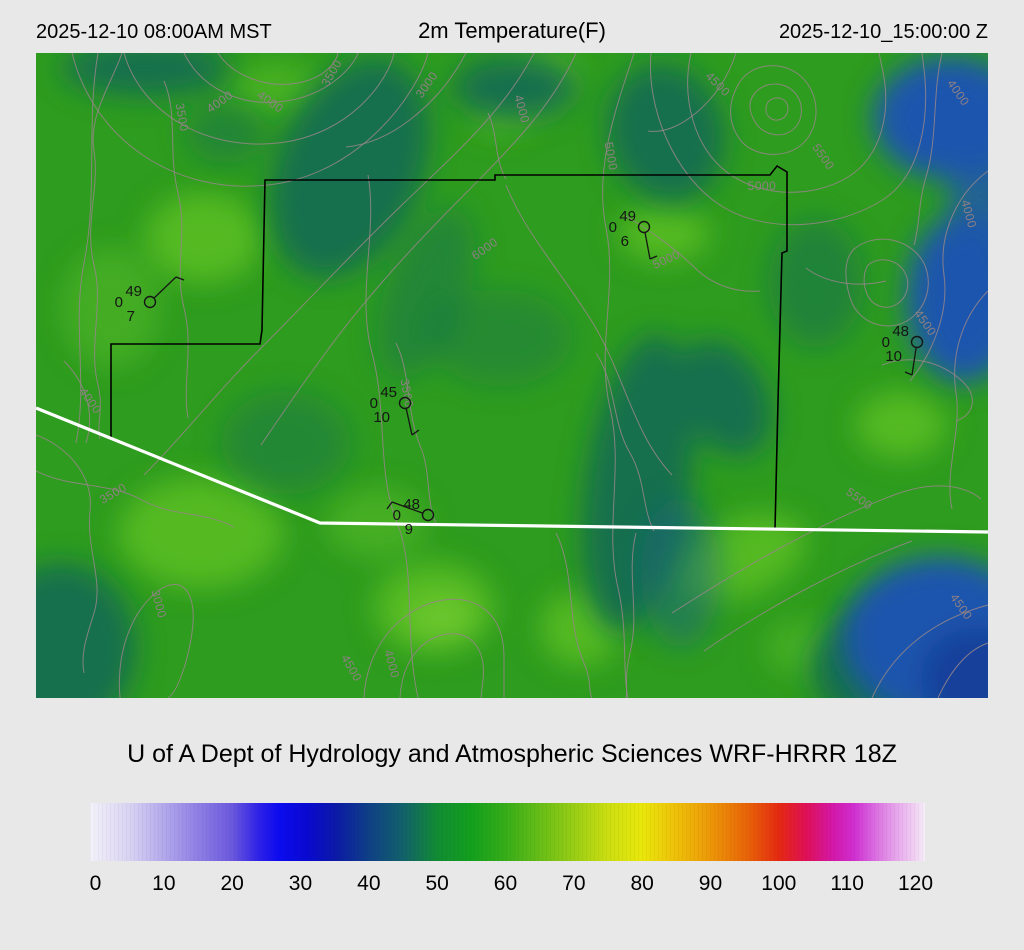 The height and width of the screenshot is (950, 1024). I want to click on map-title: 2m Temperature(F), so click(512, 30).